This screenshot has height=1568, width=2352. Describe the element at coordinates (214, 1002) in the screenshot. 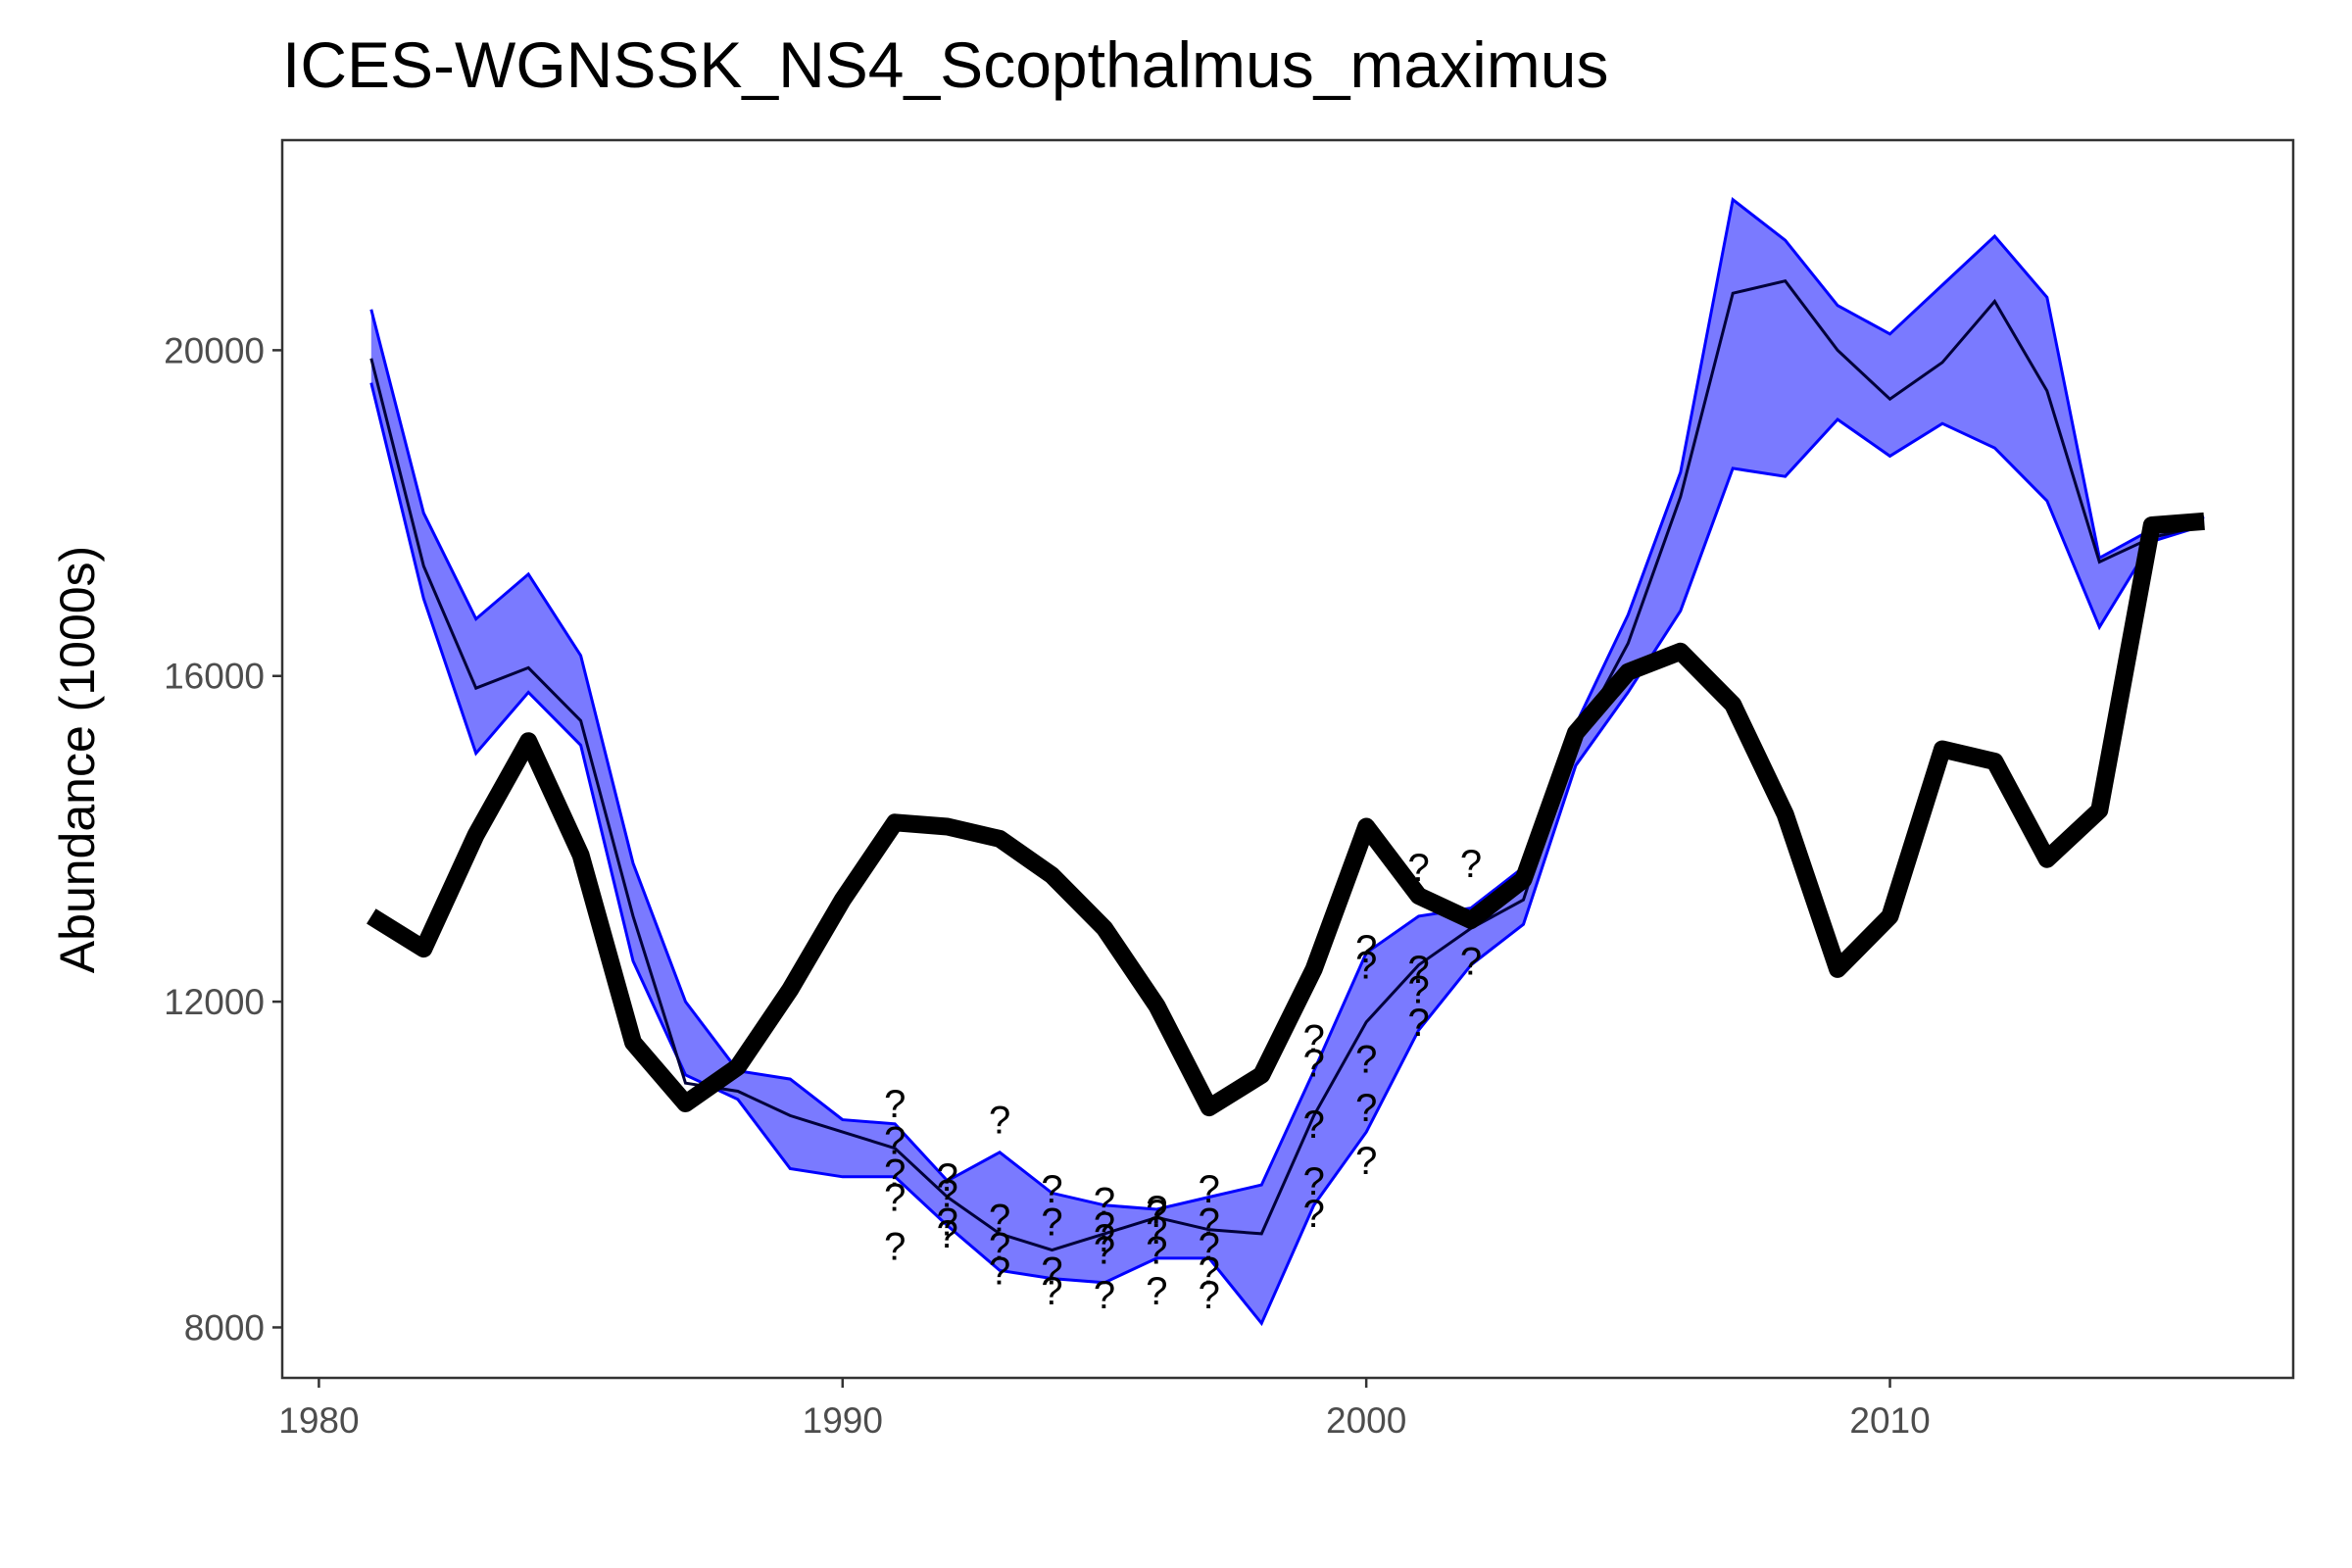

I see `y-tick-label: 12000` at that location.